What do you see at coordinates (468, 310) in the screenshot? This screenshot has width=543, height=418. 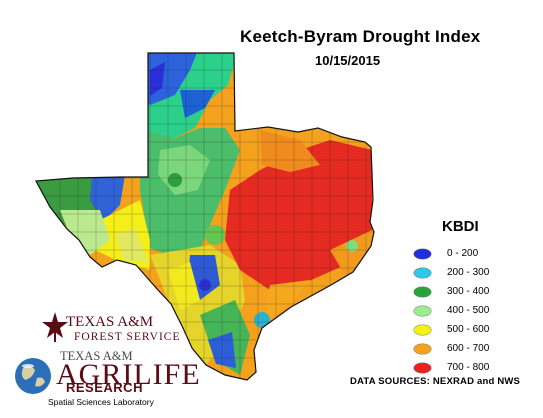 I see `legend-label: 400 - 500` at bounding box center [468, 310].